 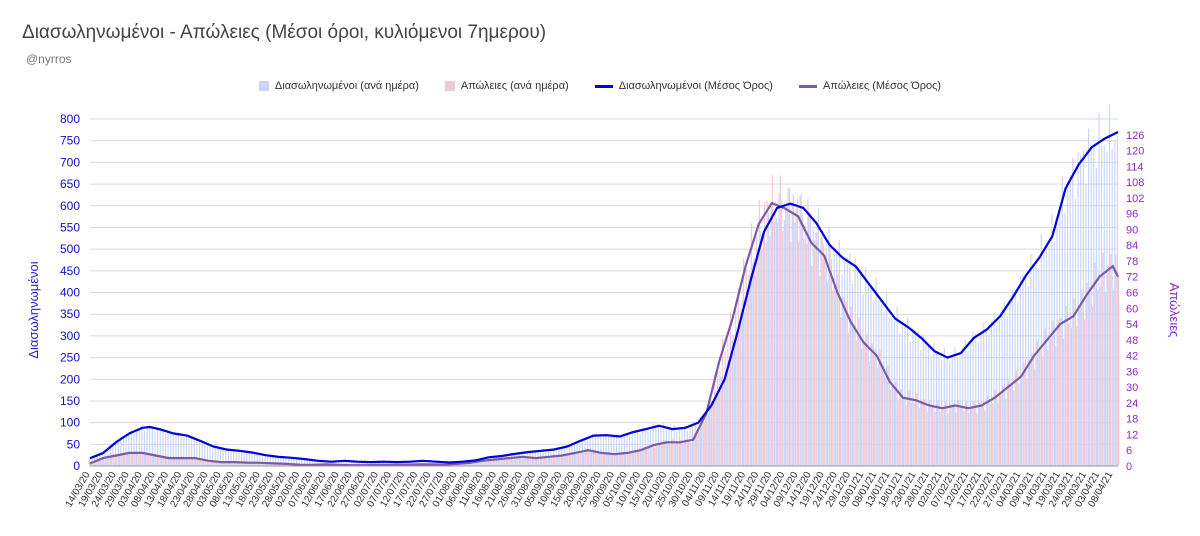 What do you see at coordinates (1132, 420) in the screenshot?
I see `y2-tick-label: 18` at bounding box center [1132, 420].